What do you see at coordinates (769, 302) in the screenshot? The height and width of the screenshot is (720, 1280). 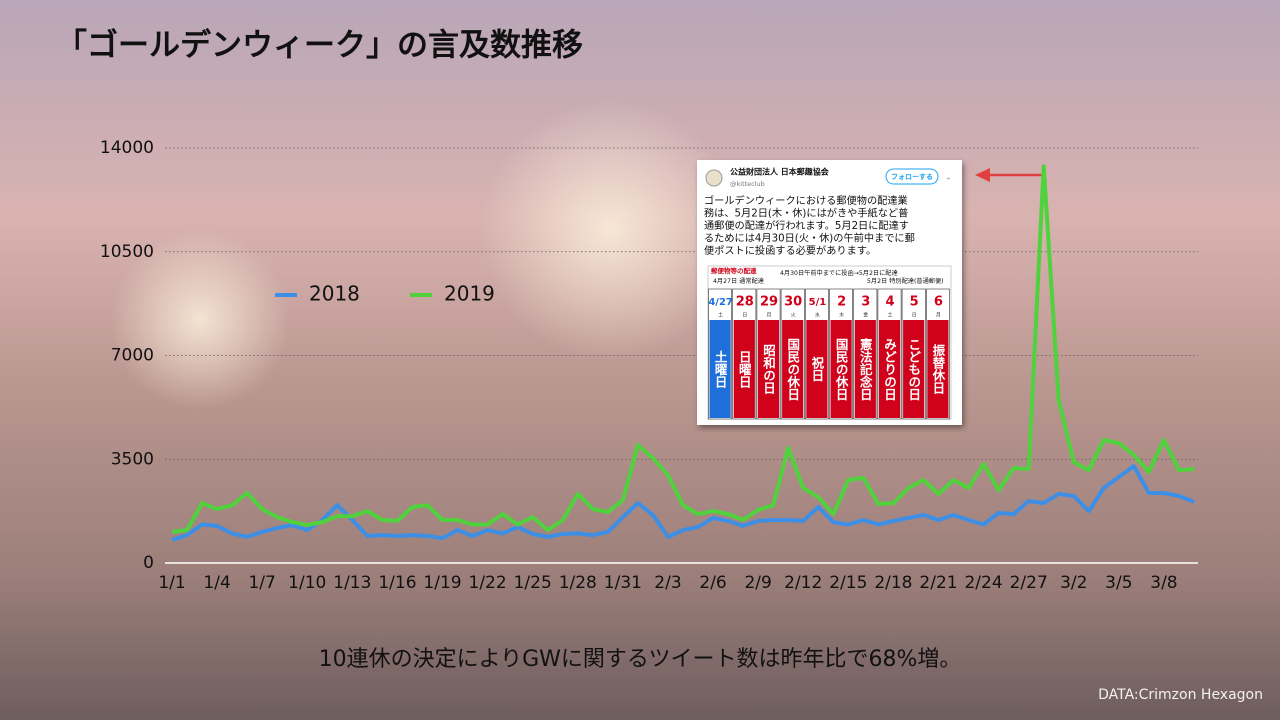 I see `day-date: 29` at bounding box center [769, 302].